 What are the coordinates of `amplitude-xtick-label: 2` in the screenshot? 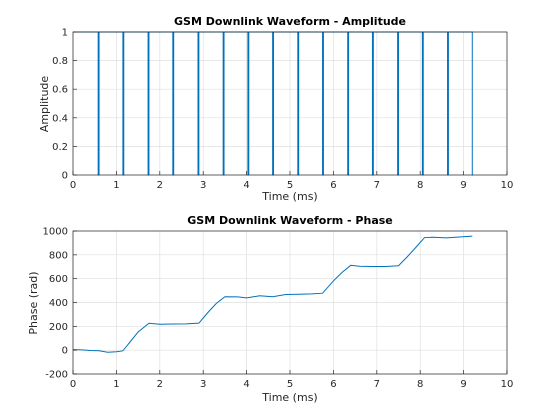 It's located at (160, 185).